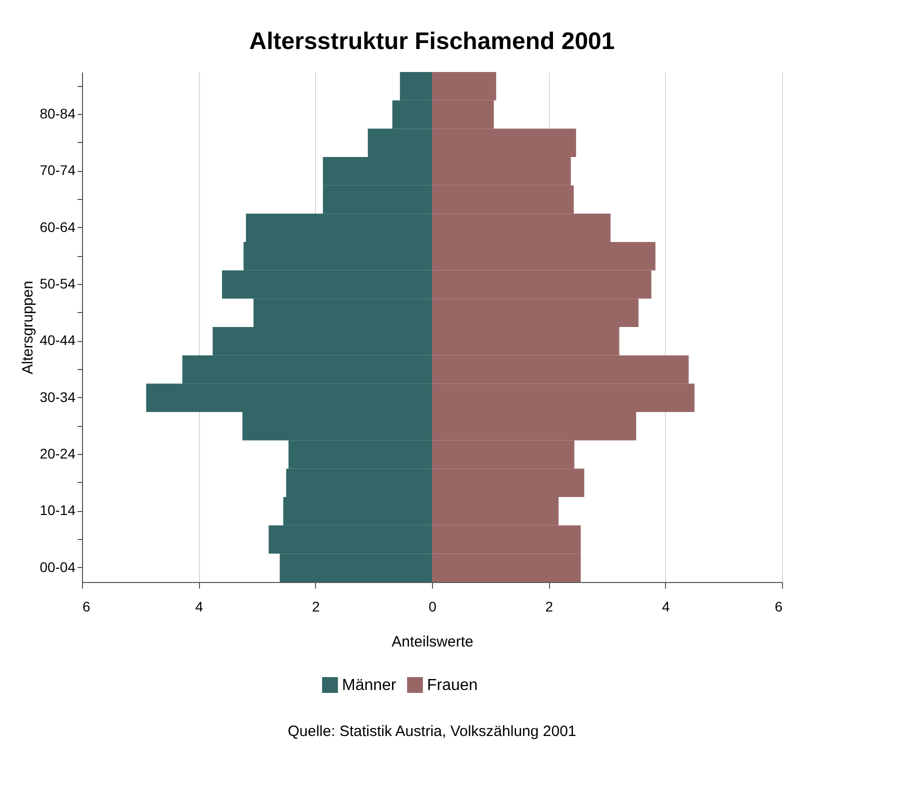  I want to click on y-tick-label: 70-74, so click(58, 170).